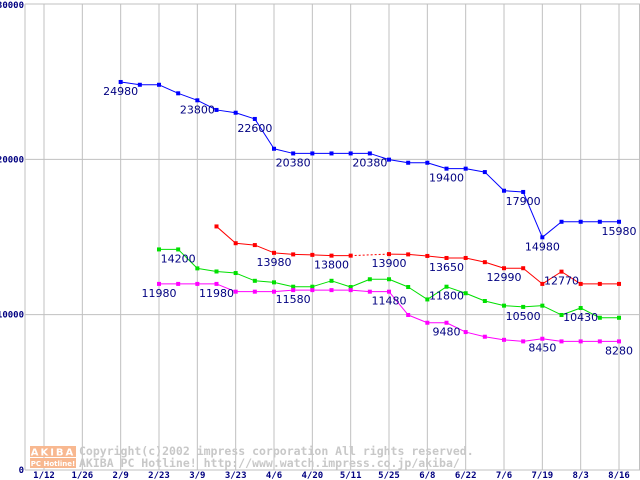 Image resolution: width=640 pixels, height=480 pixels. I want to click on logo-top-text: AKIBA, so click(53, 453).